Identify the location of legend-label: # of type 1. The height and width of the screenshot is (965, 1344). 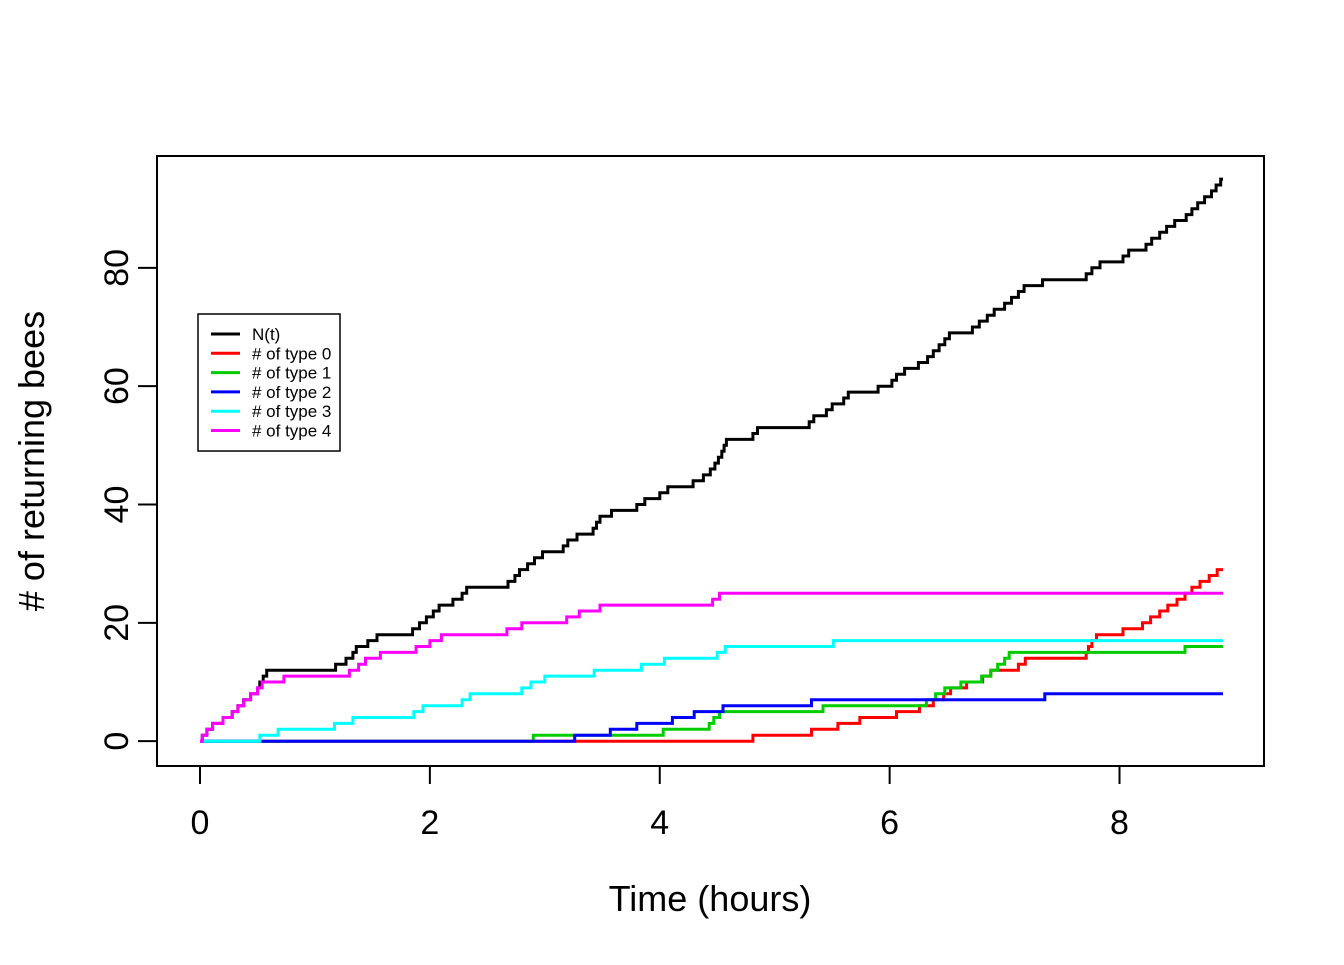
(291, 373).